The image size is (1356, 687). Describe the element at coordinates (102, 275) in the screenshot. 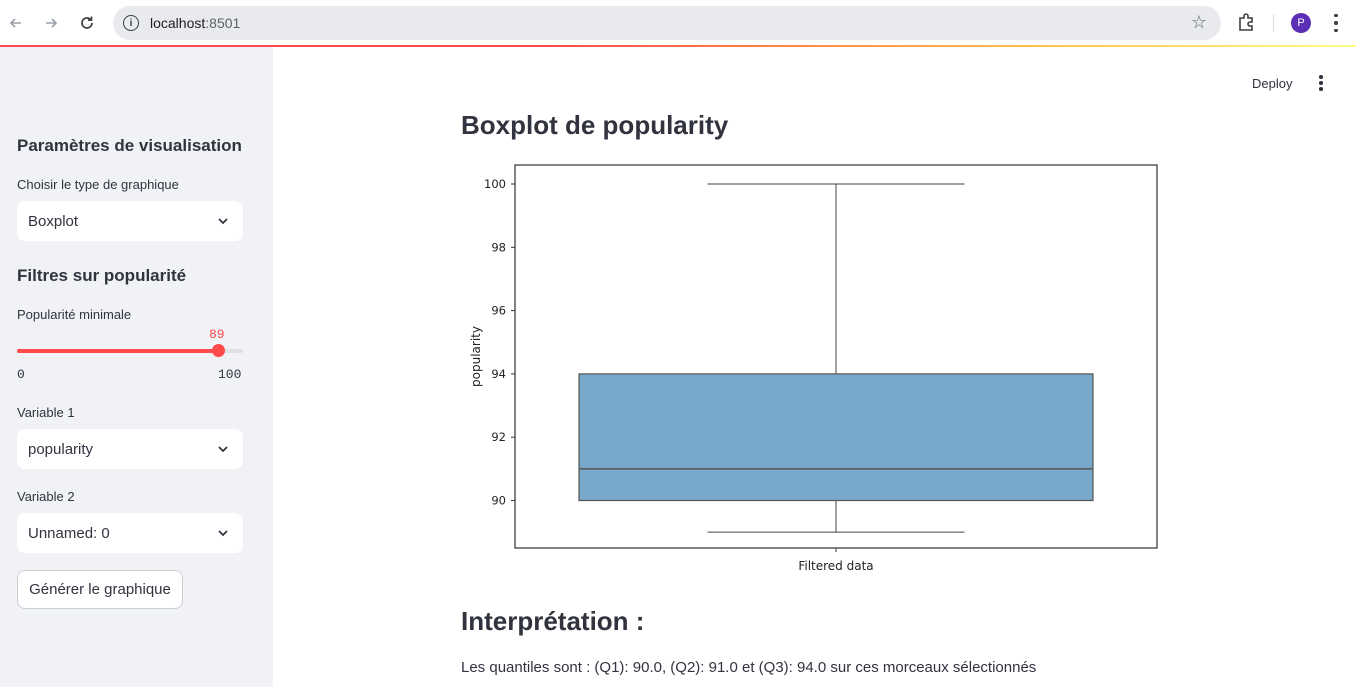

I see `filters-title: Filtres sur popularité` at that location.